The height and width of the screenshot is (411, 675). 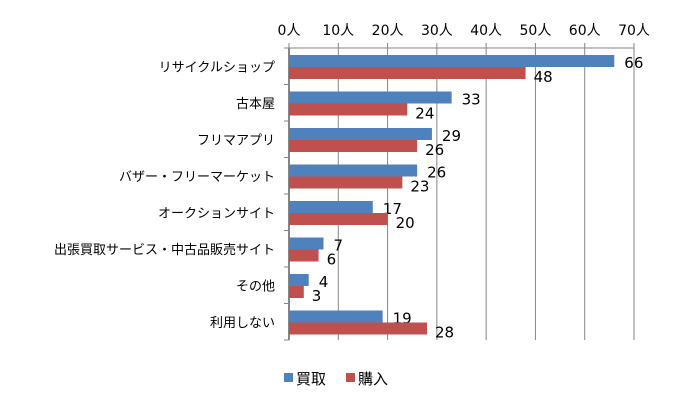 What do you see at coordinates (543, 77) in the screenshot?
I see `data-label: 48` at bounding box center [543, 77].